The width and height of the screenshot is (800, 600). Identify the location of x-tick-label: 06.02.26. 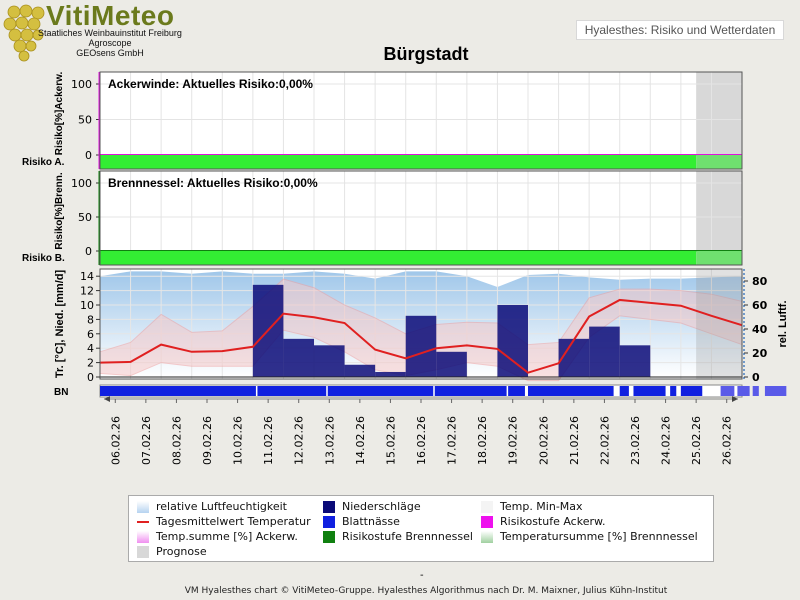
(115, 440).